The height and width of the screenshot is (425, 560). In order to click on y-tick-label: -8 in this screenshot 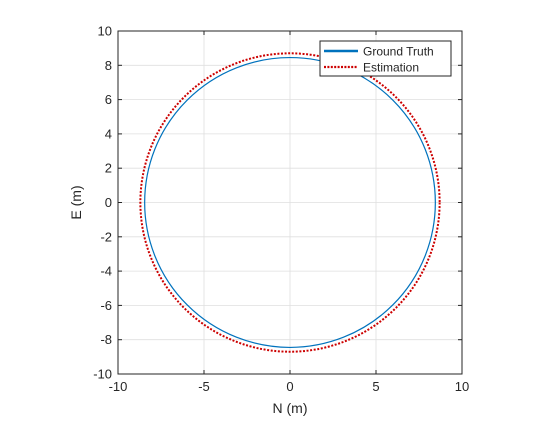, I will do `click(106, 339)`.